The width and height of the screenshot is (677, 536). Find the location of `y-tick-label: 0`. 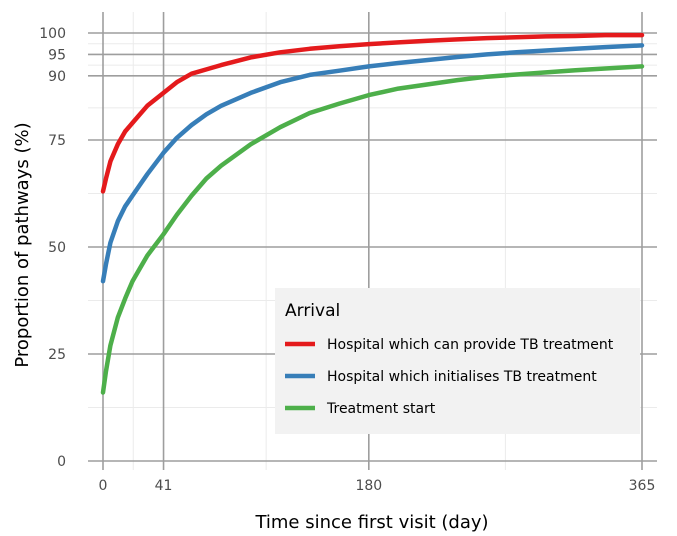

y-tick-label: 0 is located at coordinates (61, 462).